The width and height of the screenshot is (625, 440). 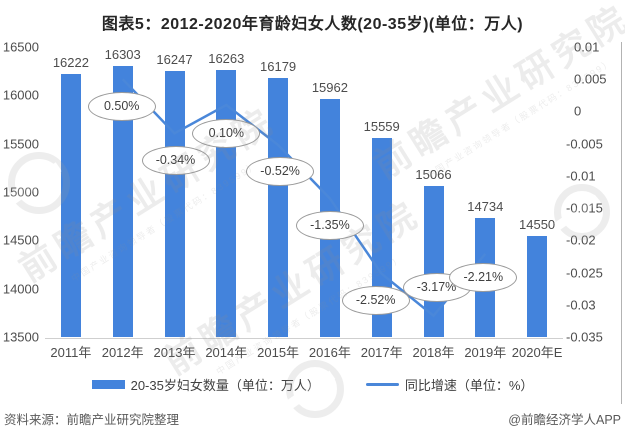 I want to click on growth-rate-callout: -0.52%, so click(x=280, y=172).